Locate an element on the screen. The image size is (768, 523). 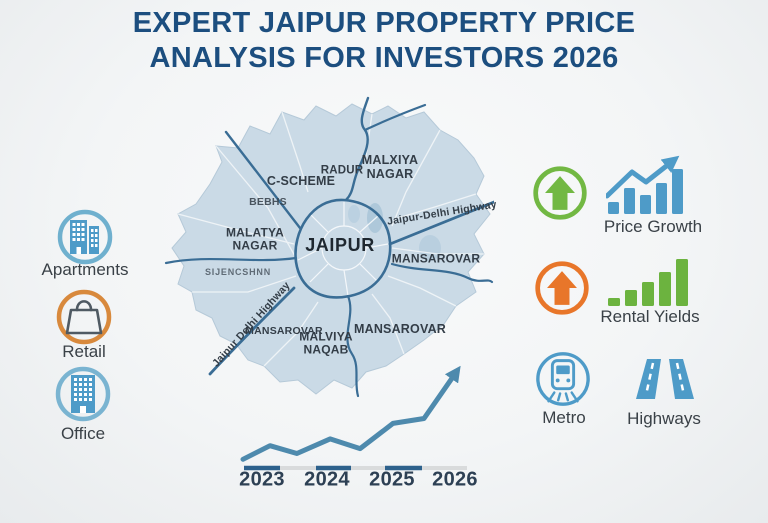
ring-road is located at coordinates (343, 248).